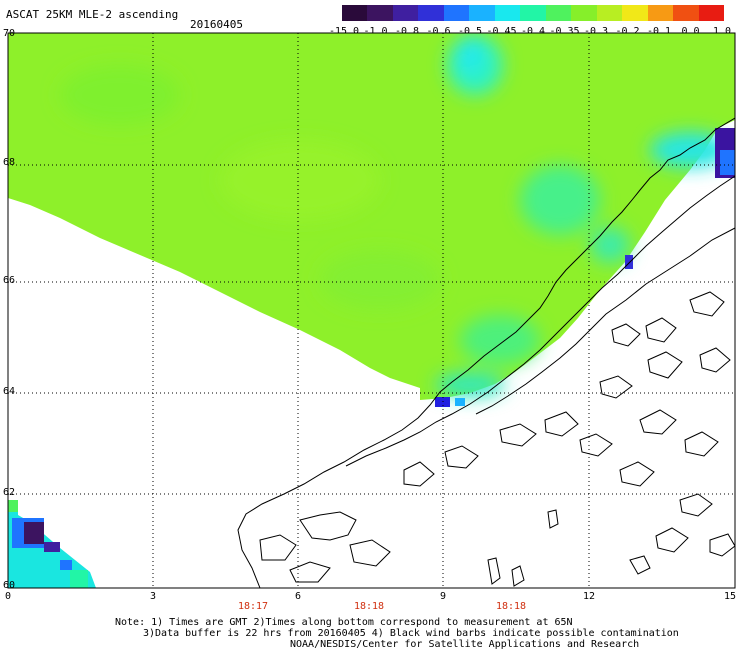  Describe the element at coordinates (589, 596) in the screenshot. I see `lon-label-12: 12` at that location.